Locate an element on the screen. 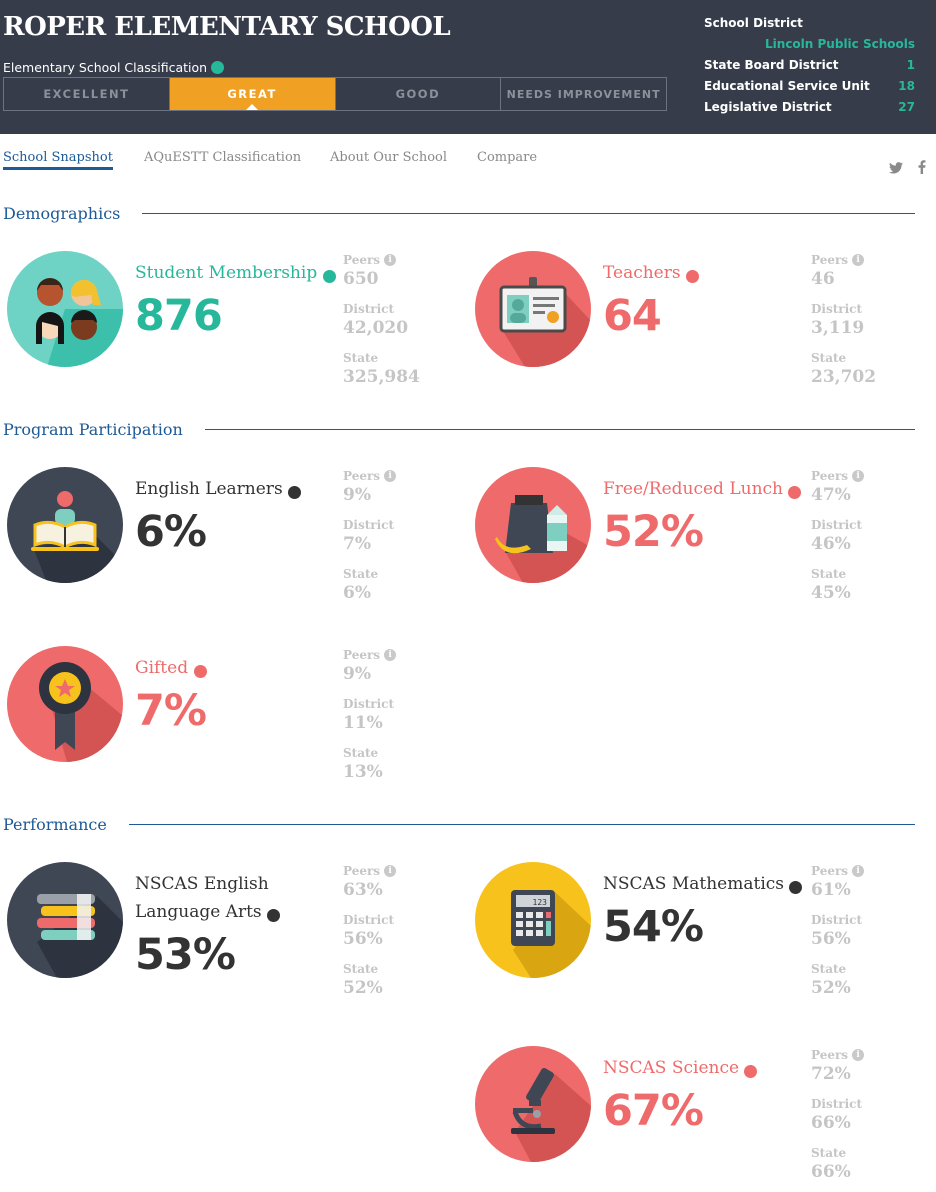  peers-value: 9% is located at coordinates (357, 495).